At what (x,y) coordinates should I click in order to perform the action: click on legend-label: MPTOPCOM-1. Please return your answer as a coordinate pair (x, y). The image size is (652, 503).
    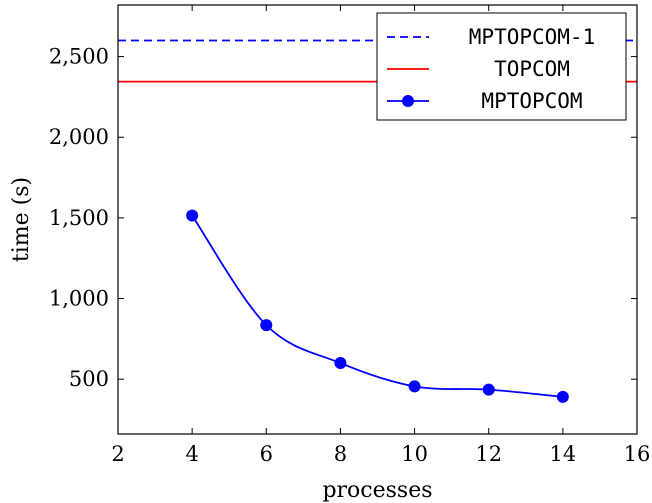
    Looking at the image, I should click on (532, 37).